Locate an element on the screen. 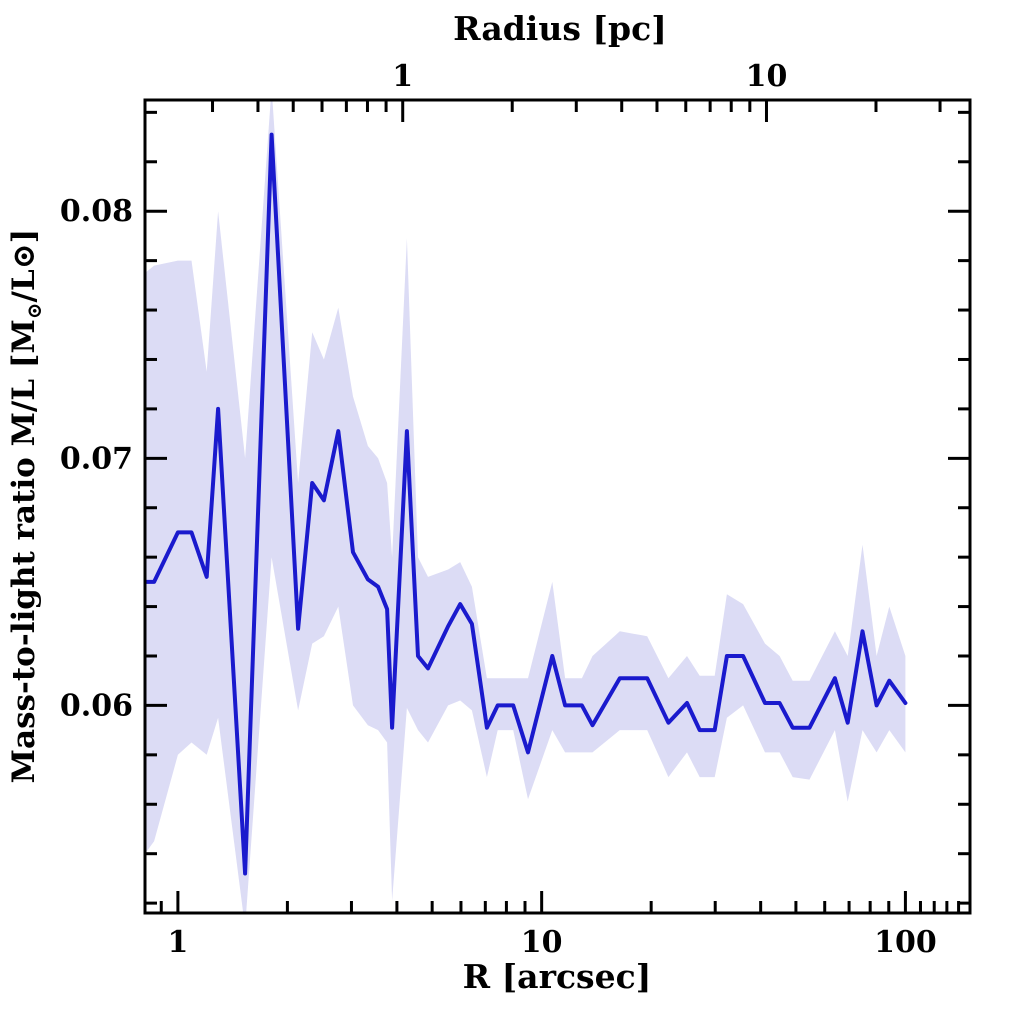 The width and height of the screenshot is (1024, 1024). y-axis-tick-label: 0.07 is located at coordinates (96, 458).